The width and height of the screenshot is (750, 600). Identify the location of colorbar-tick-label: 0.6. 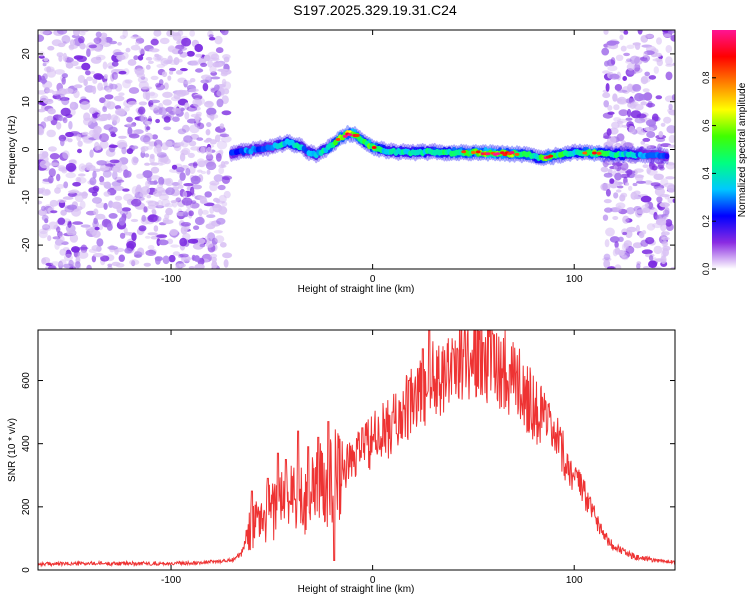
(706, 125).